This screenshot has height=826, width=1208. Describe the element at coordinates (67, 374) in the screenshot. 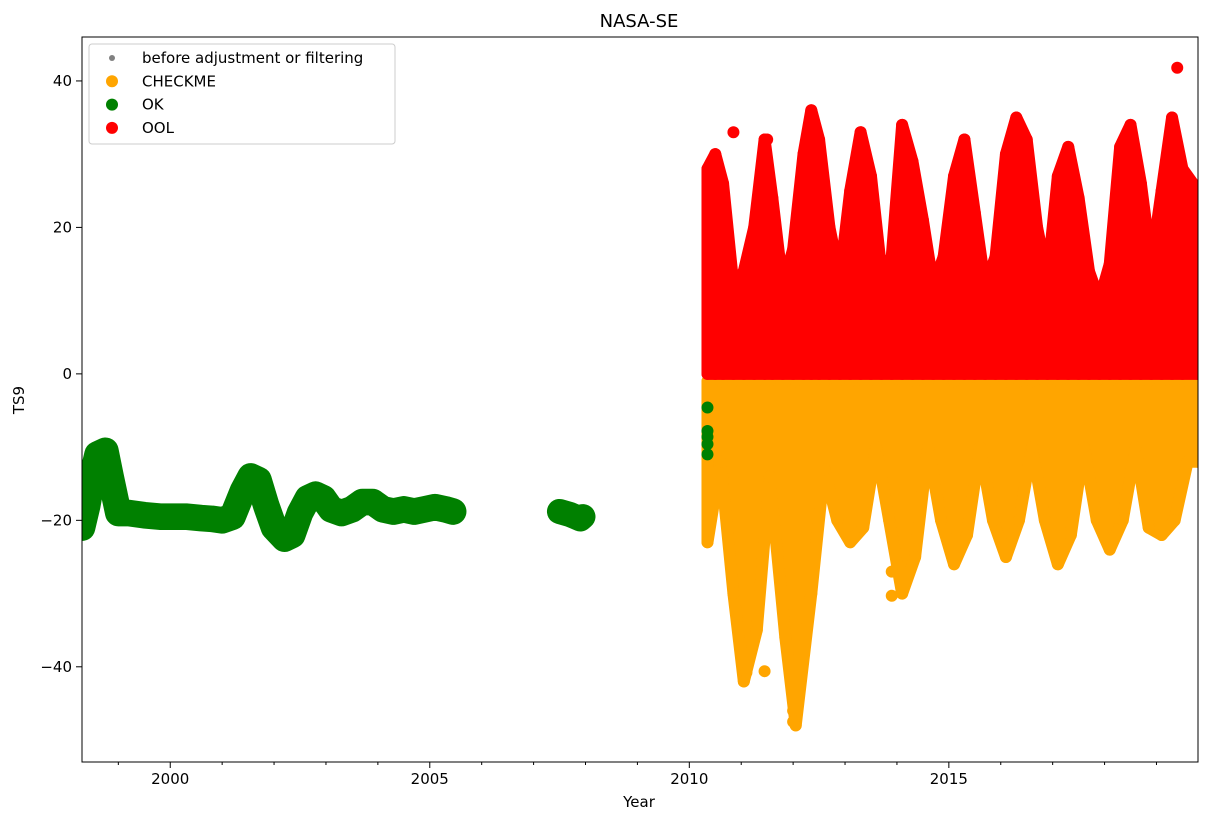

I see `y-tick-label: 0` at that location.